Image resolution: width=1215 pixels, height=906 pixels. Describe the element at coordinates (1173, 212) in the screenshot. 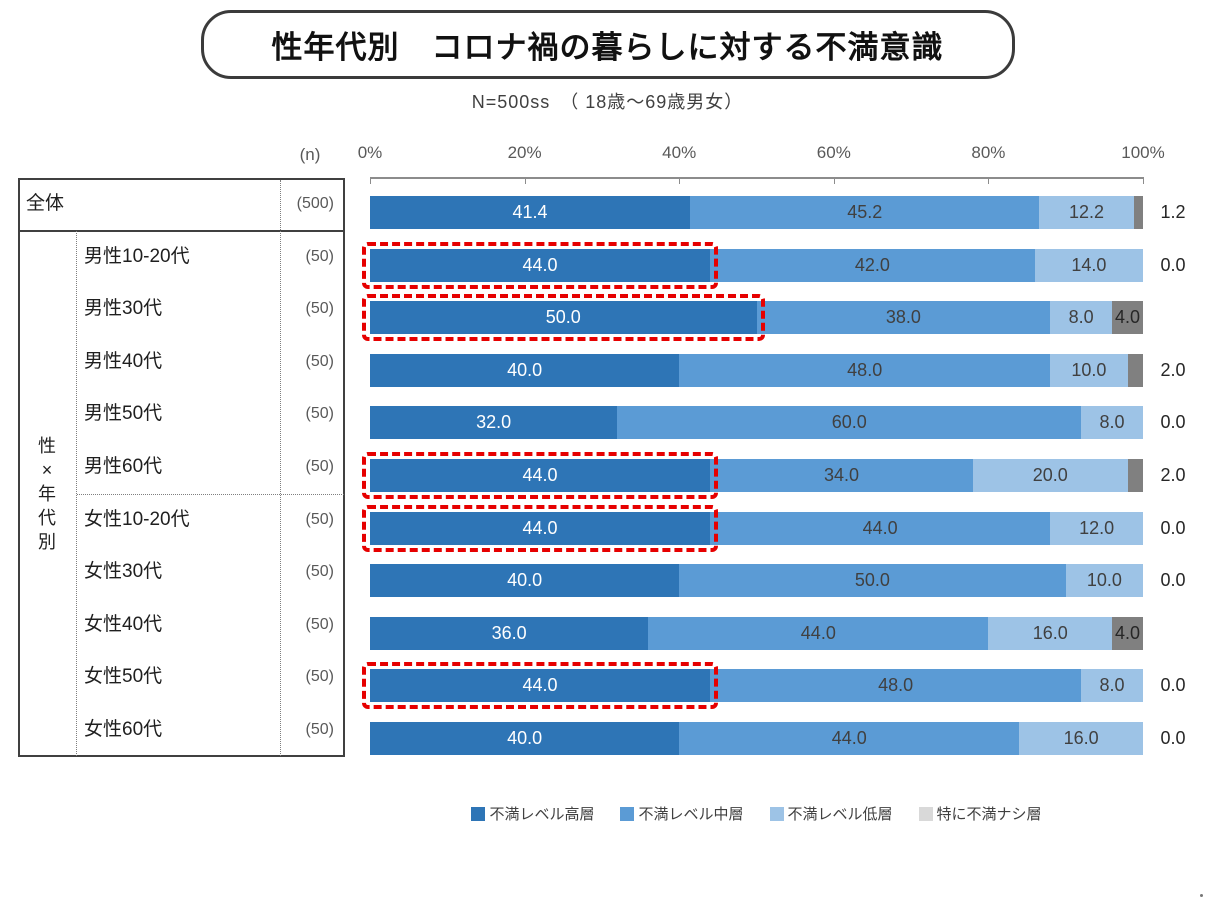

I see `bar-value-label-outside: 1.2` at that location.